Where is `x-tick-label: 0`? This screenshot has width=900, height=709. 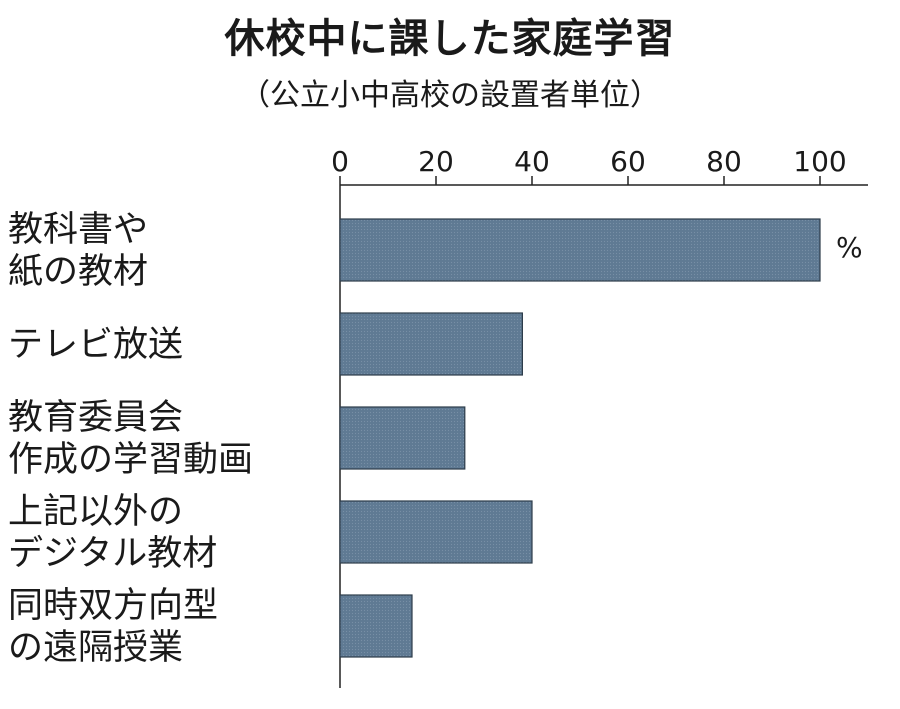
x-tick-label: 0 is located at coordinates (340, 161).